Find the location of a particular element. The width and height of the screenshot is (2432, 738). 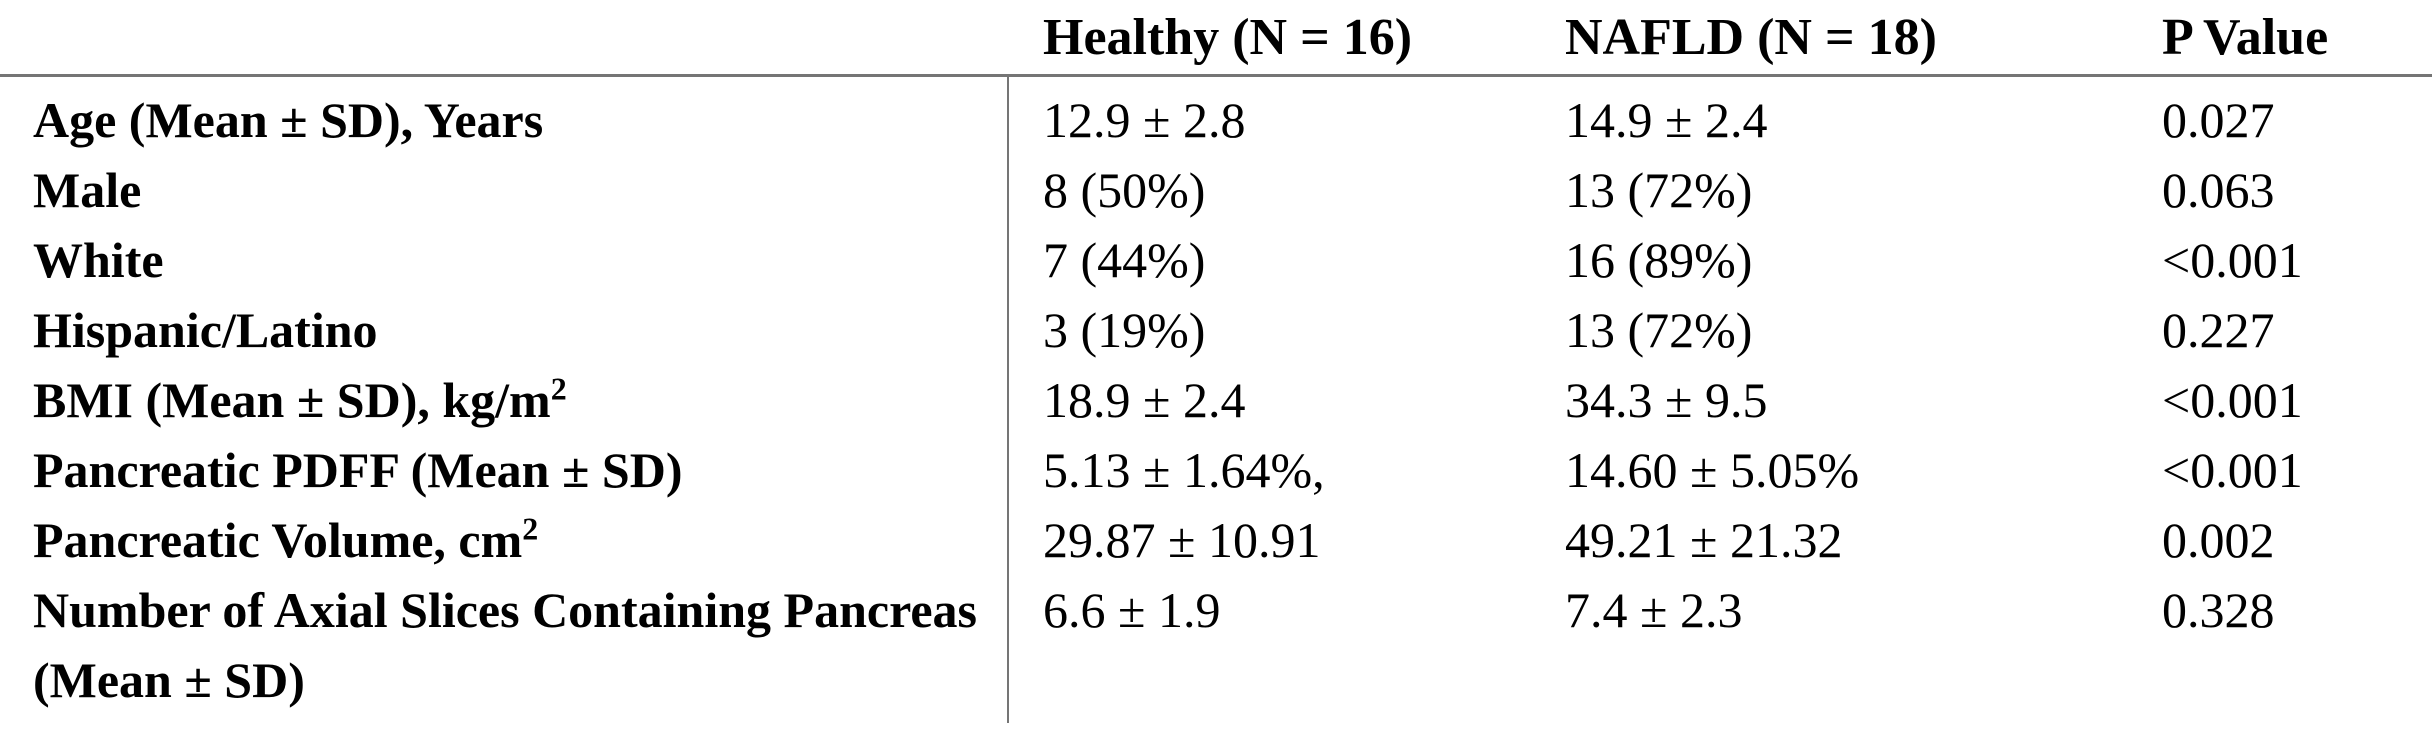

row-label: BMI (Mean ± SD), kg/m2 is located at coordinates (521, 400).